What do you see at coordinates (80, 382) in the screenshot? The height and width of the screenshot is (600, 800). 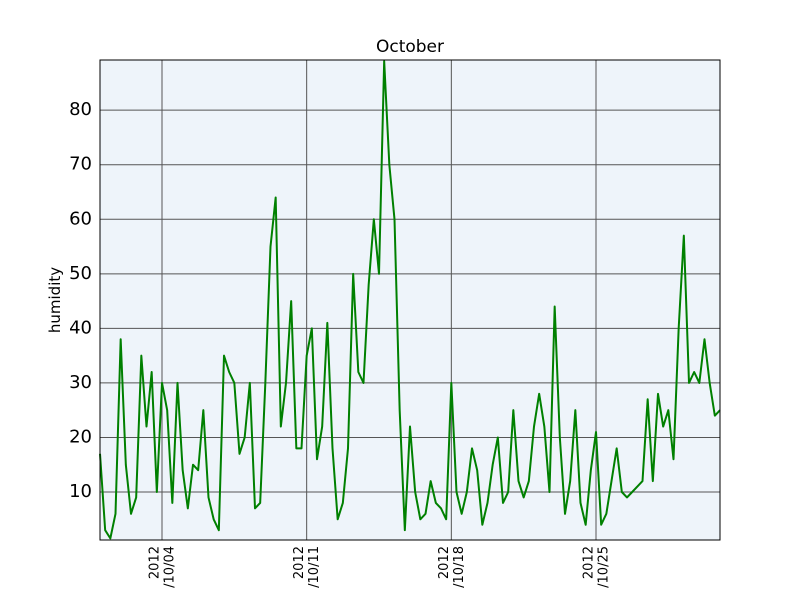 I see `y-tick-label: 30` at bounding box center [80, 382].